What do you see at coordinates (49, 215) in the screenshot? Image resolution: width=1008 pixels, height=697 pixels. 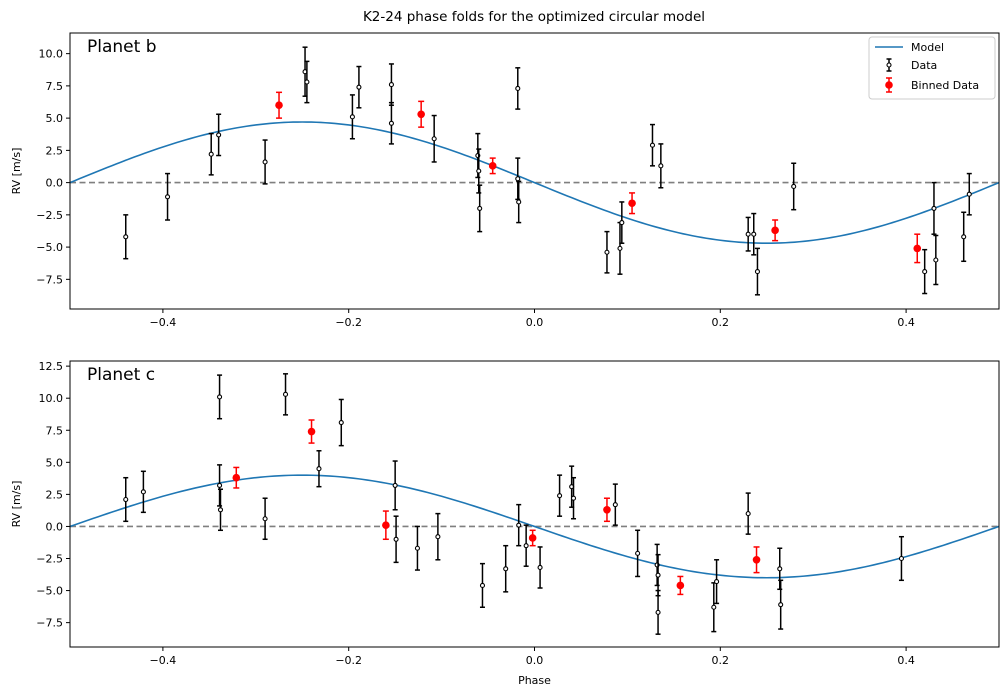 I see `y-tick-label: −2.5` at bounding box center [49, 215].